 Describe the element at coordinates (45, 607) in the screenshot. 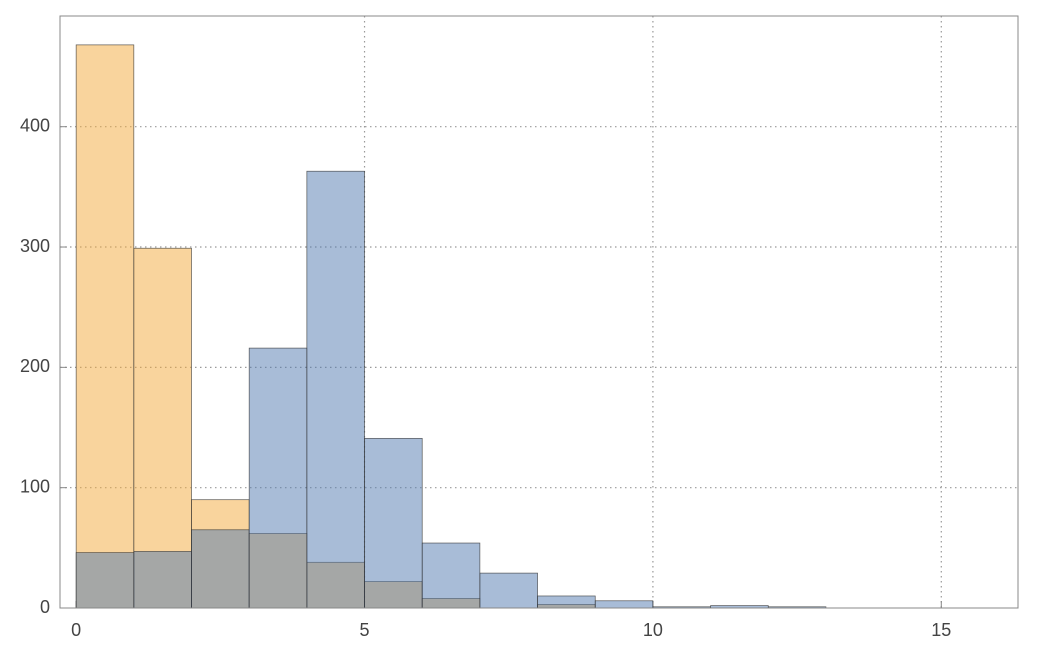

I see `y-tick-label: 0` at that location.